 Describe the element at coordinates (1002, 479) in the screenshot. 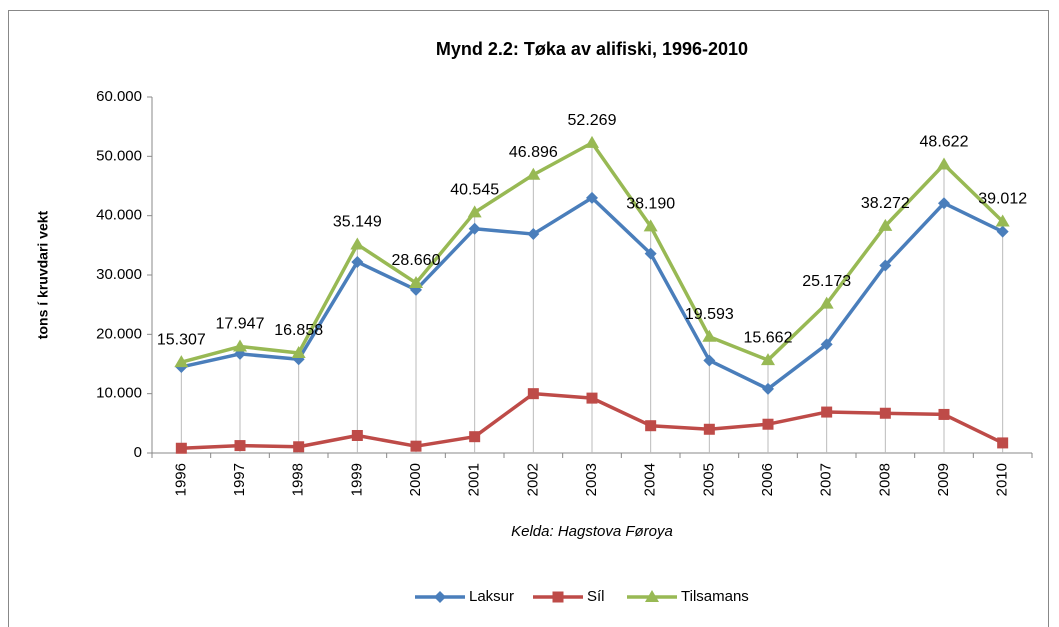

I see `x-tick-label: 2010` at that location.